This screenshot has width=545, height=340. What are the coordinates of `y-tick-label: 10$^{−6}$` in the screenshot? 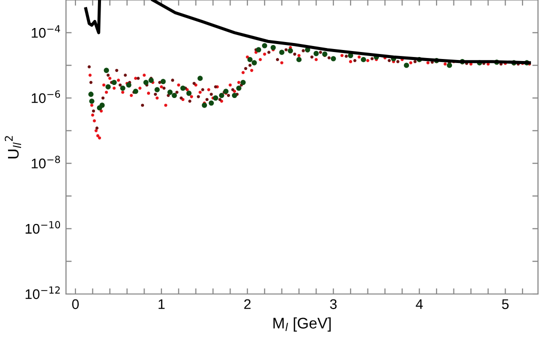 It's located at (46, 97).